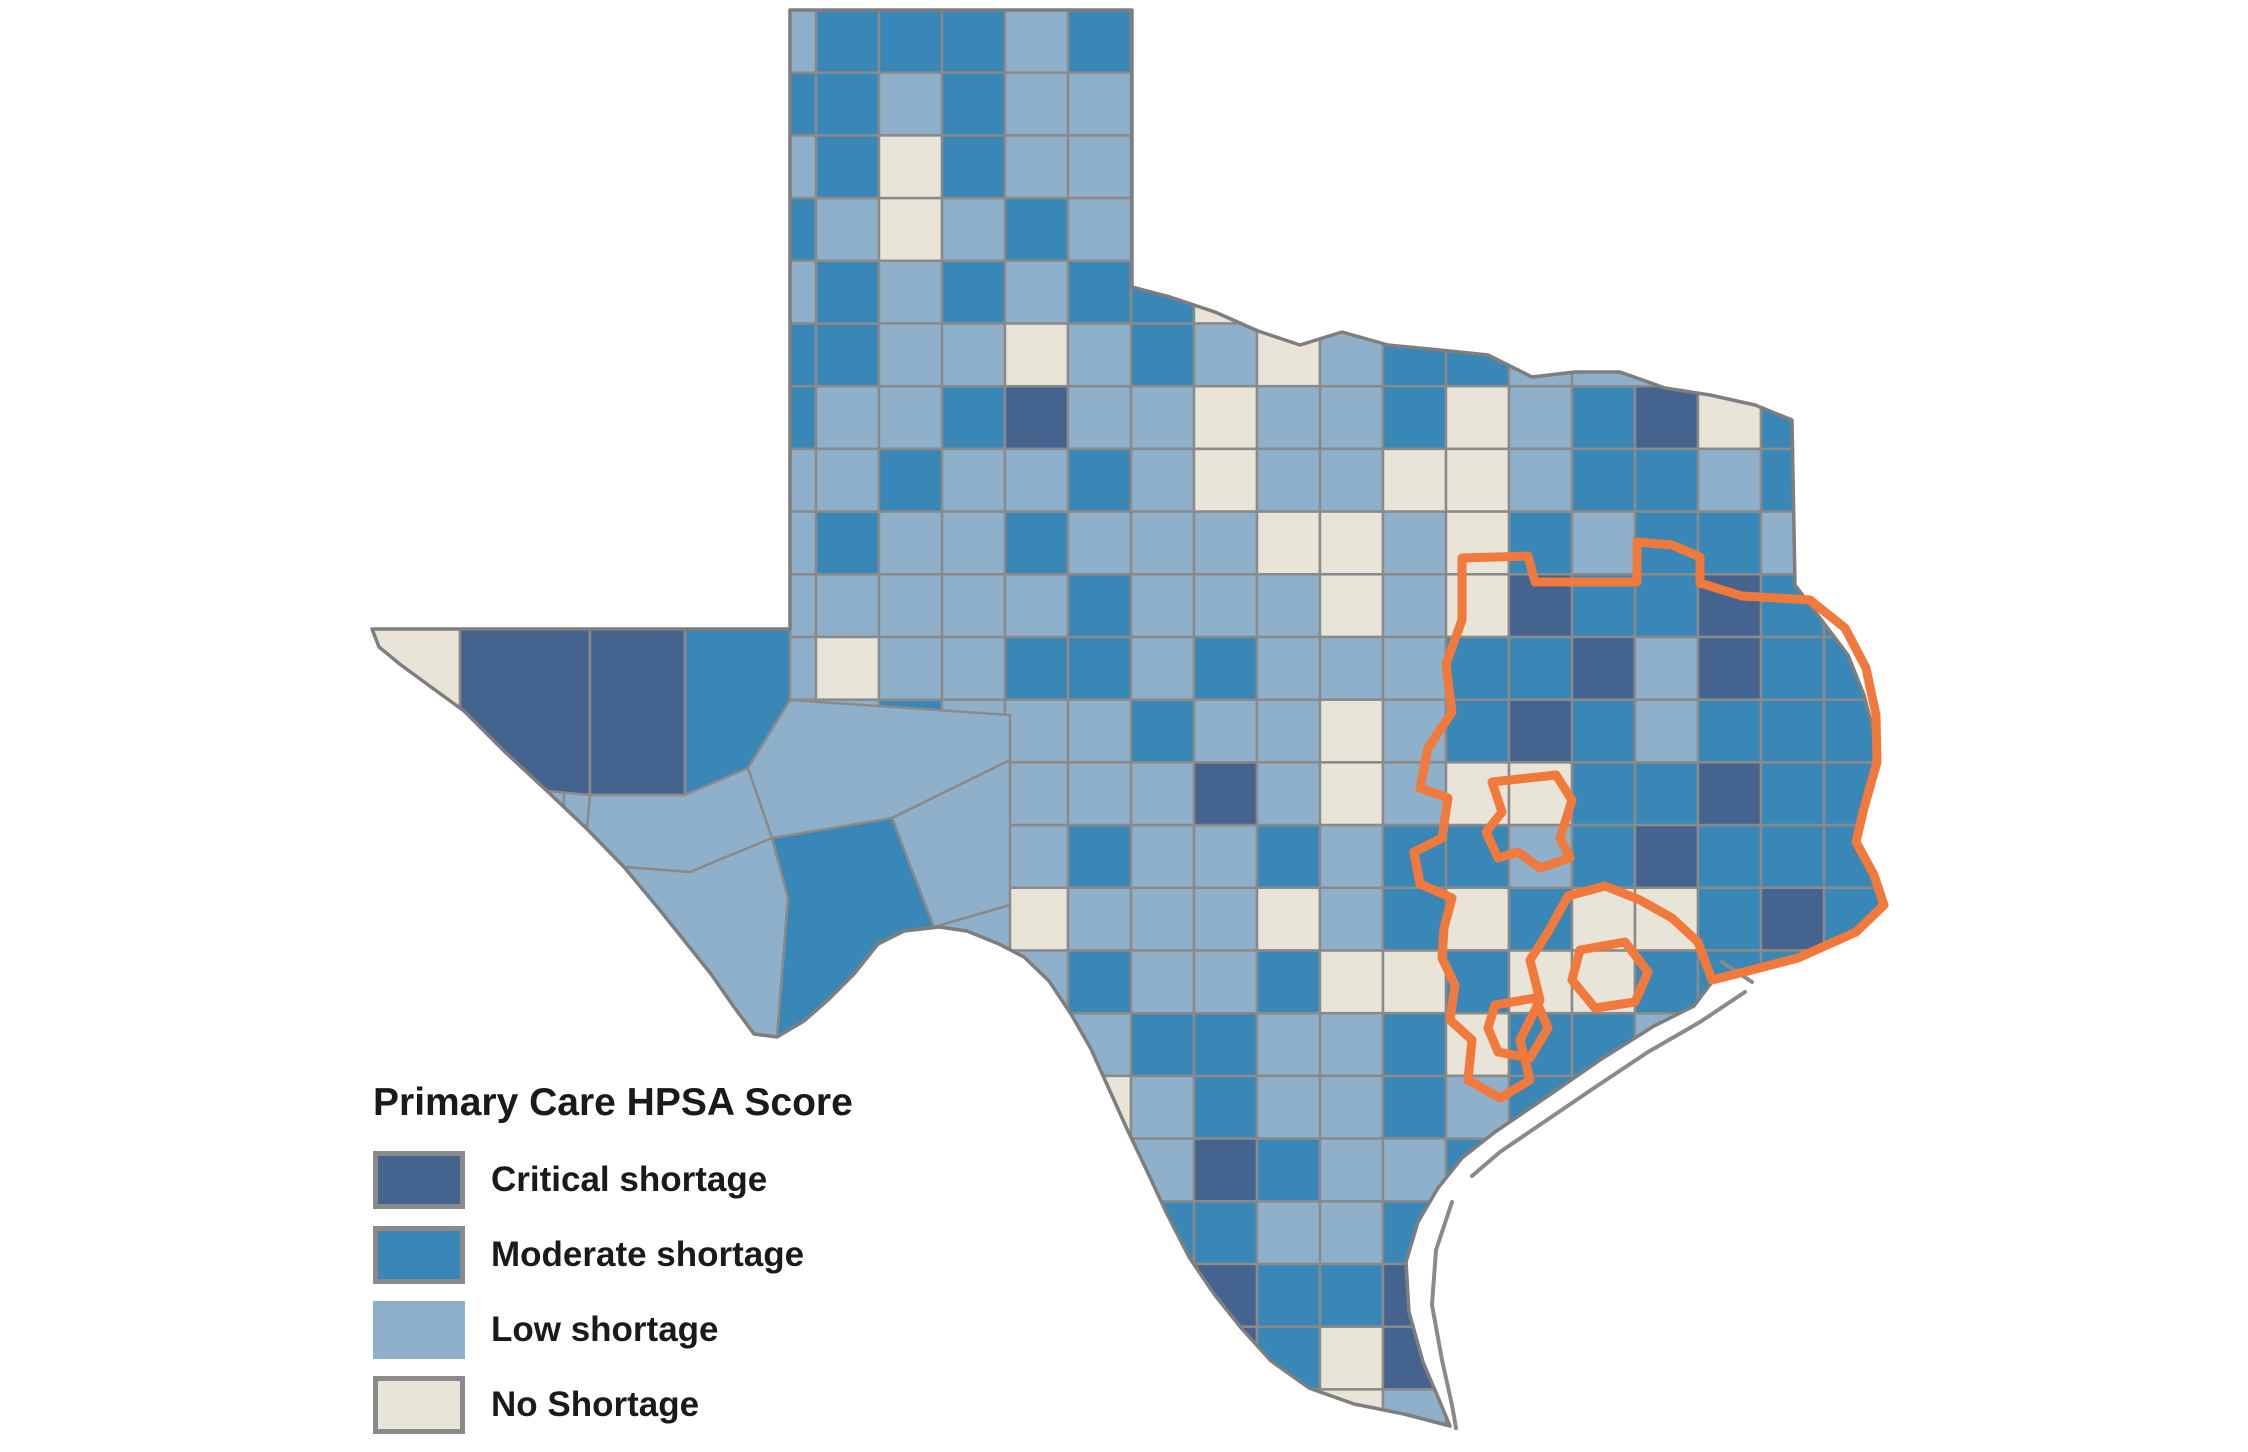 This screenshot has height=1452, width=2248. I want to click on county-culberson, so click(637, 712).